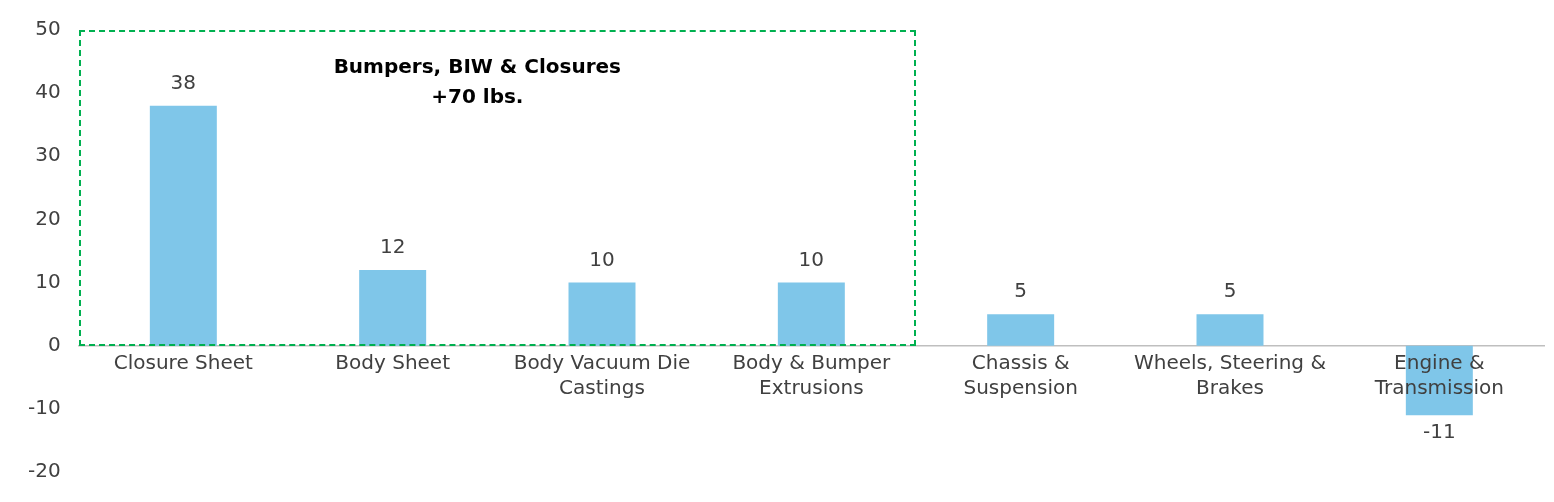 The height and width of the screenshot is (502, 1554). I want to click on y-tick-label: 20, so click(48, 217).